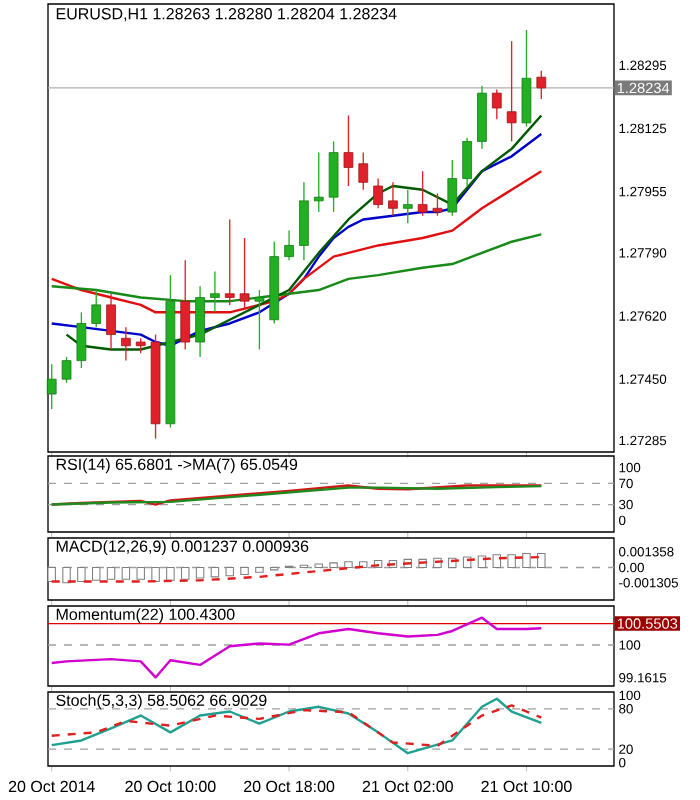 This screenshot has width=700, height=800. Describe the element at coordinates (226, 15) in the screenshot. I see `chart-title: EURUSD,H1 1.28263 1.28280 1.28204 1.28234` at that location.